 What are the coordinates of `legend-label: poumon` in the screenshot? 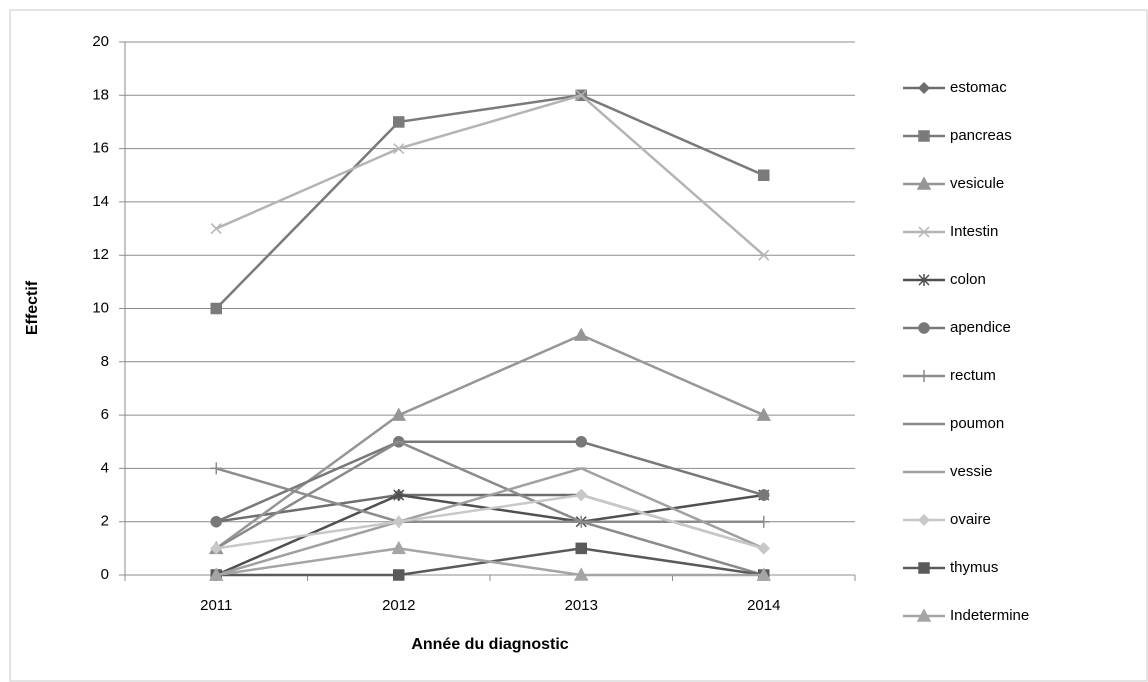 It's located at (977, 423).